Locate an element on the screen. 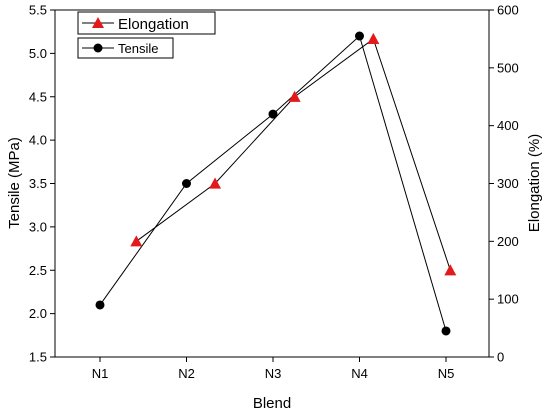  x-tick-label-n3: N3 is located at coordinates (273, 373).